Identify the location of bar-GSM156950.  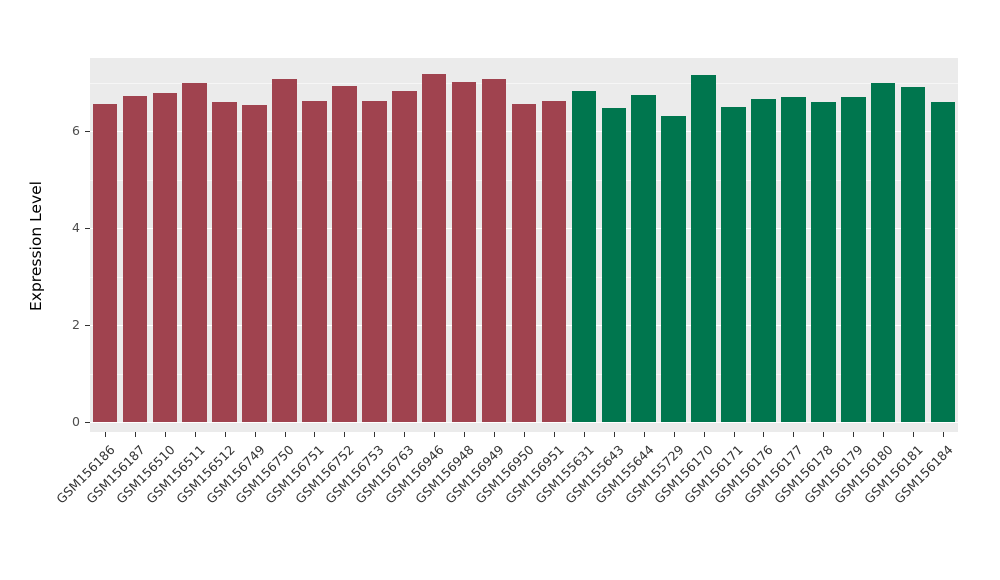
(524, 263).